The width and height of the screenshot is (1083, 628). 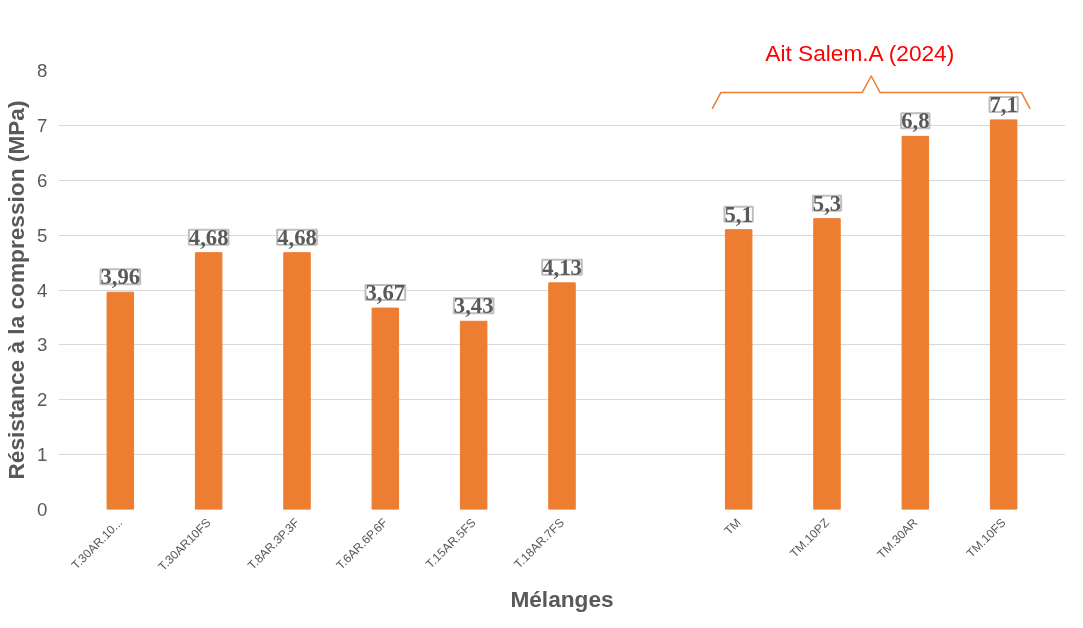 What do you see at coordinates (42, 400) in the screenshot?
I see `y-tick-label: 2` at bounding box center [42, 400].